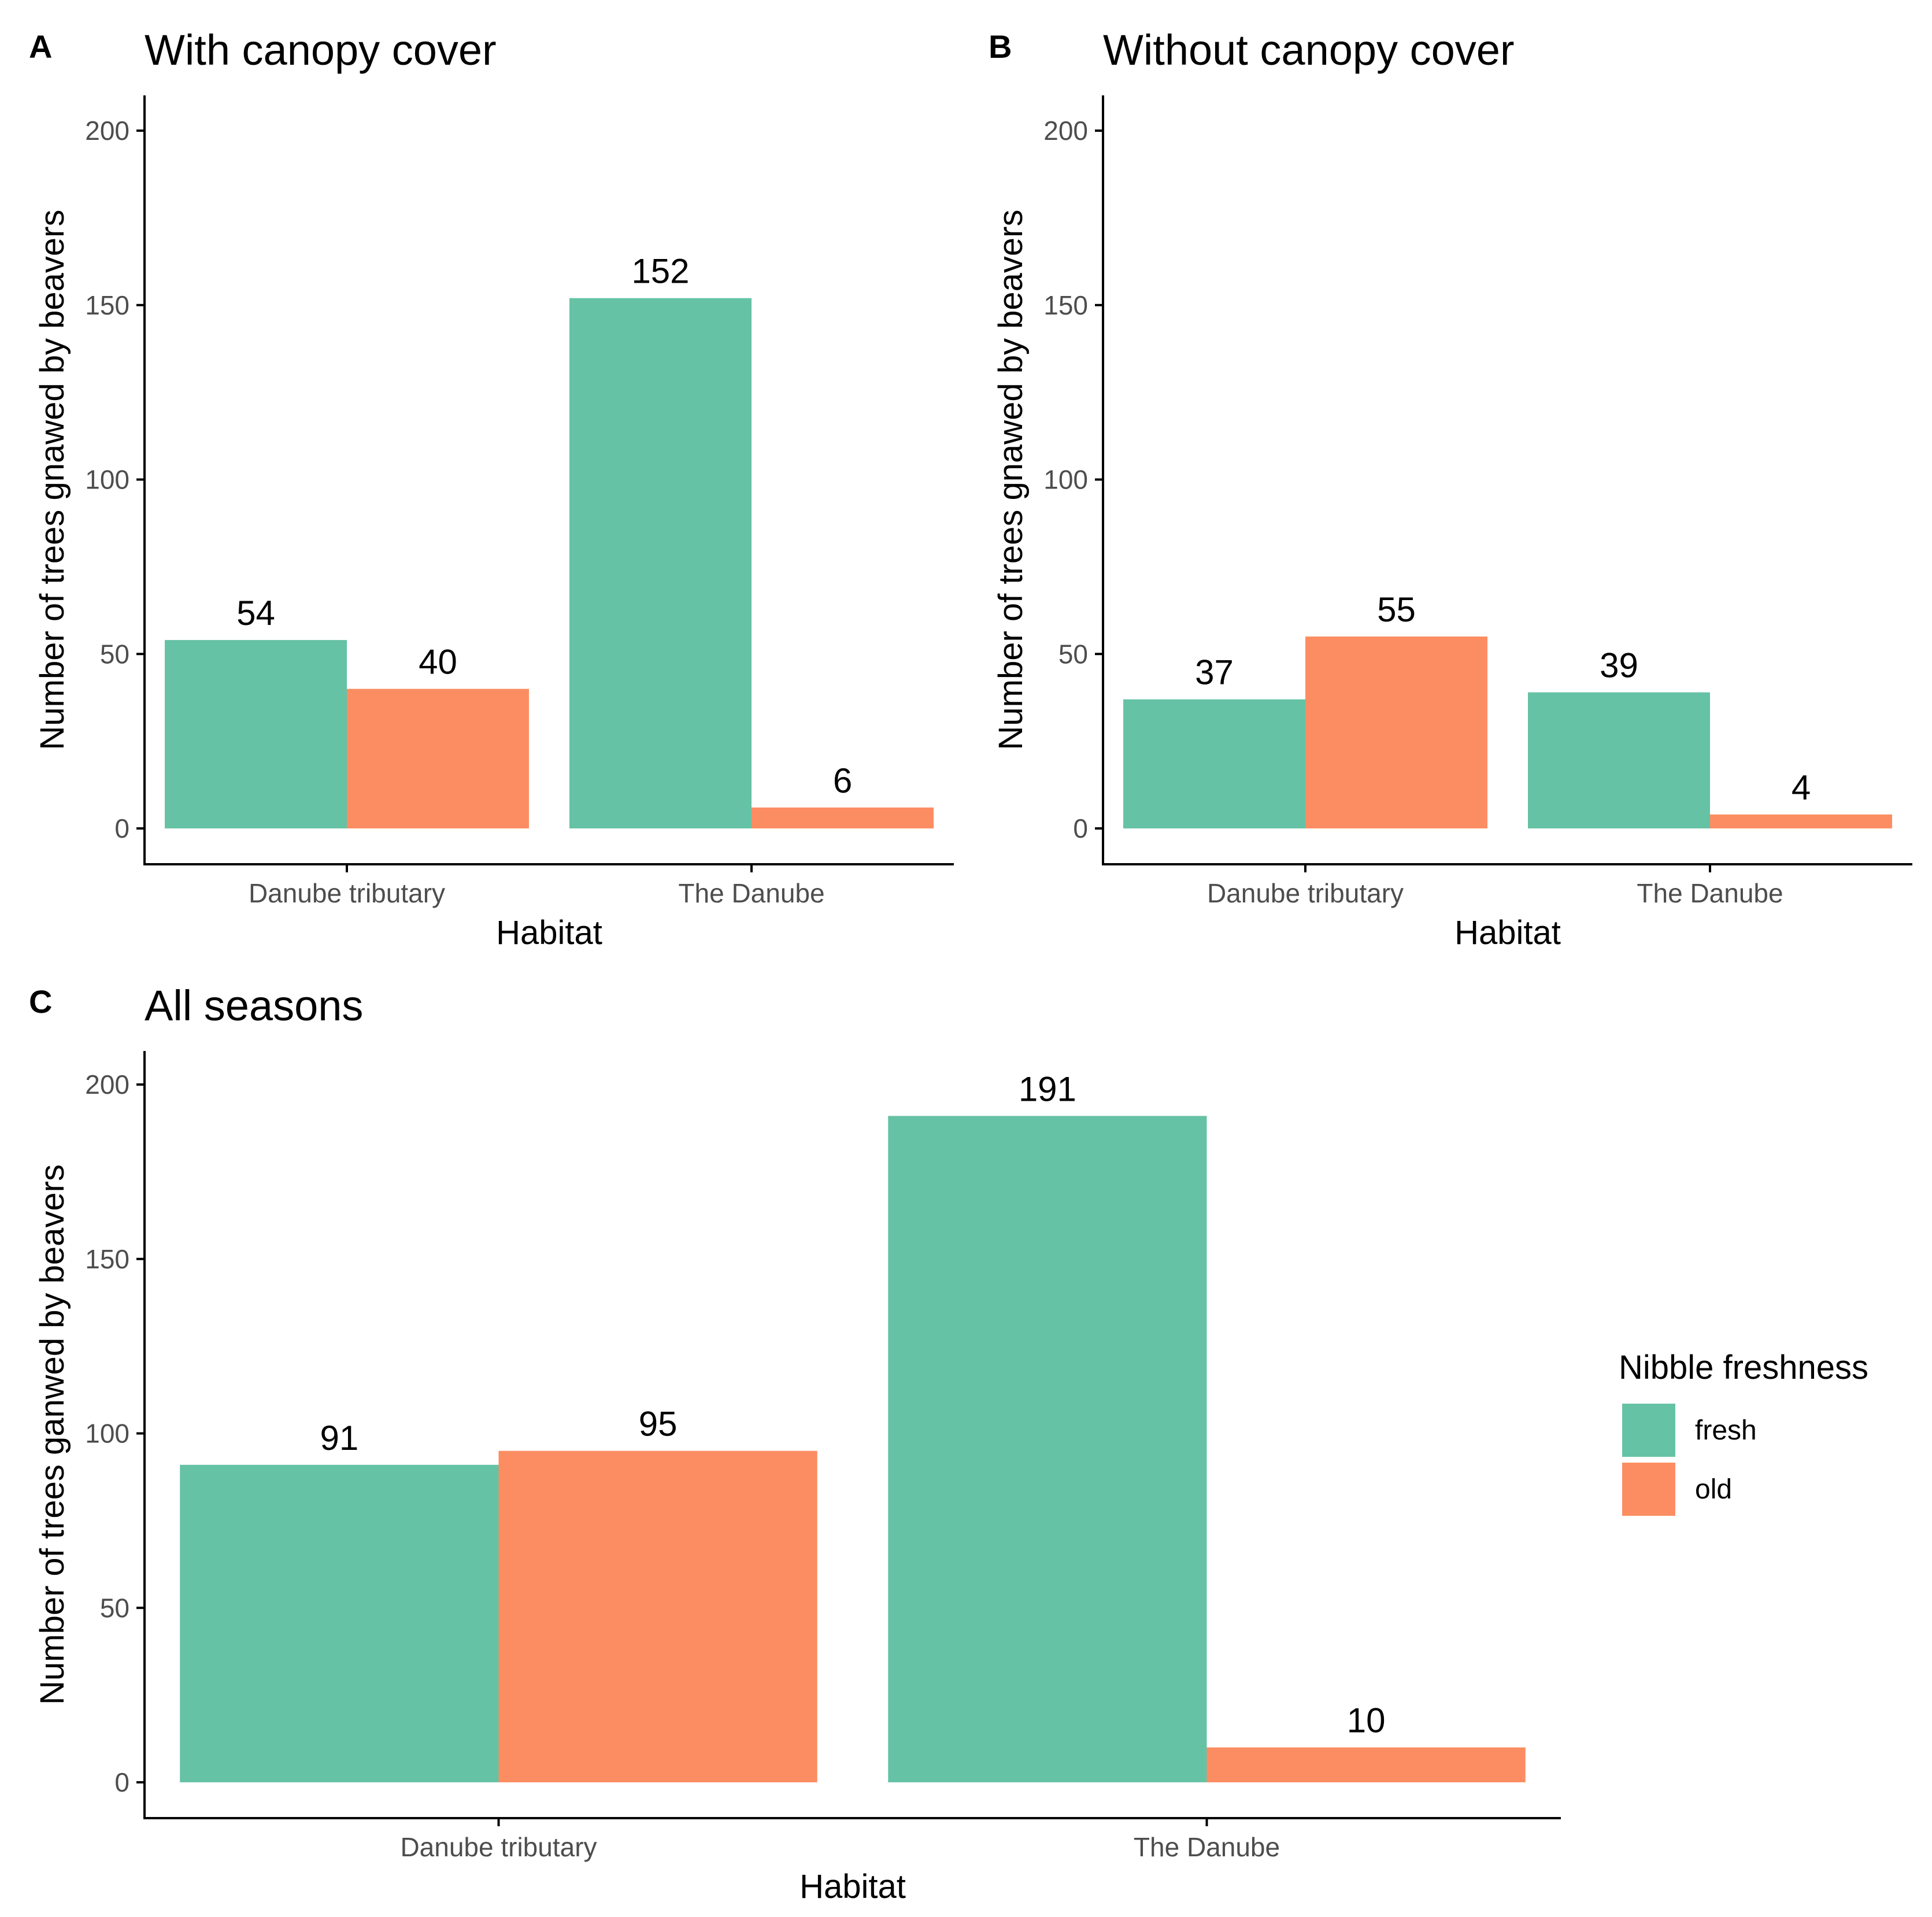  What do you see at coordinates (438, 663) in the screenshot?
I see `data-label: 40` at bounding box center [438, 663].